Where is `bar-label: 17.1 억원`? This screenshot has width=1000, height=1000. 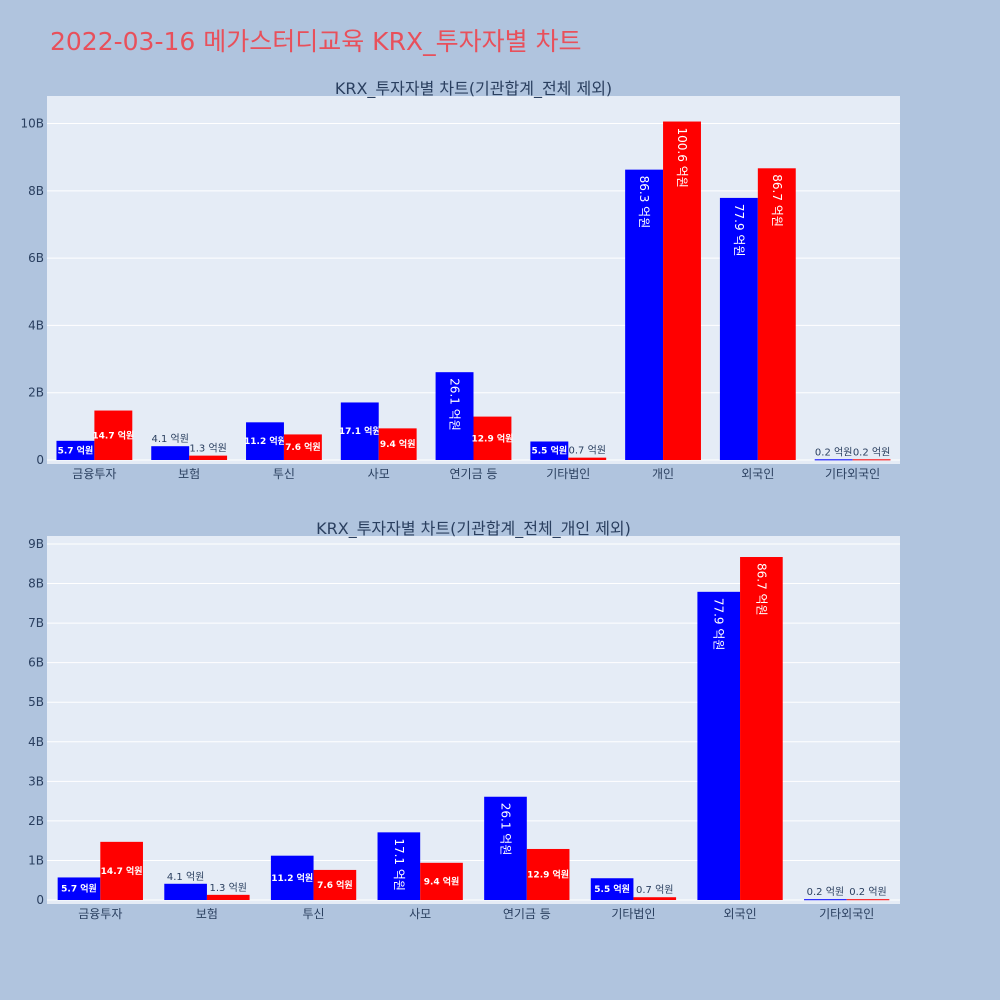
bar-label: 17.1 억원 is located at coordinates (399, 864).